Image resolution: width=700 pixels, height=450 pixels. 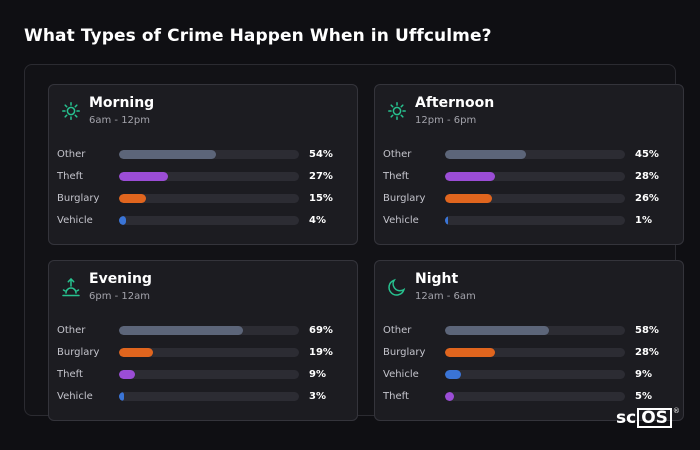 I want to click on scos-logo: sc OS ®, so click(x=648, y=418).